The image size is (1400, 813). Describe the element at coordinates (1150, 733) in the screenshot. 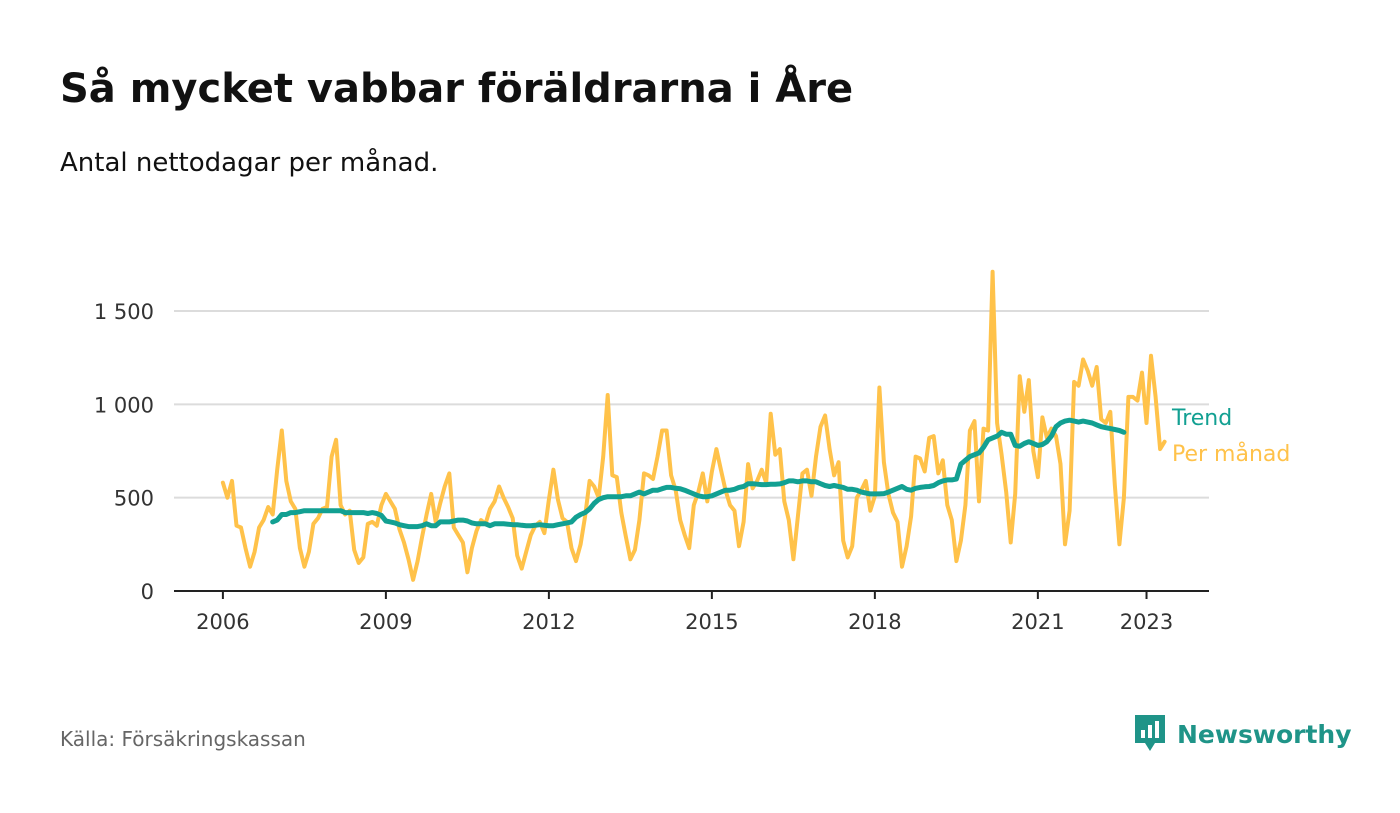

I see `newsworthy-logo-icon` at that location.